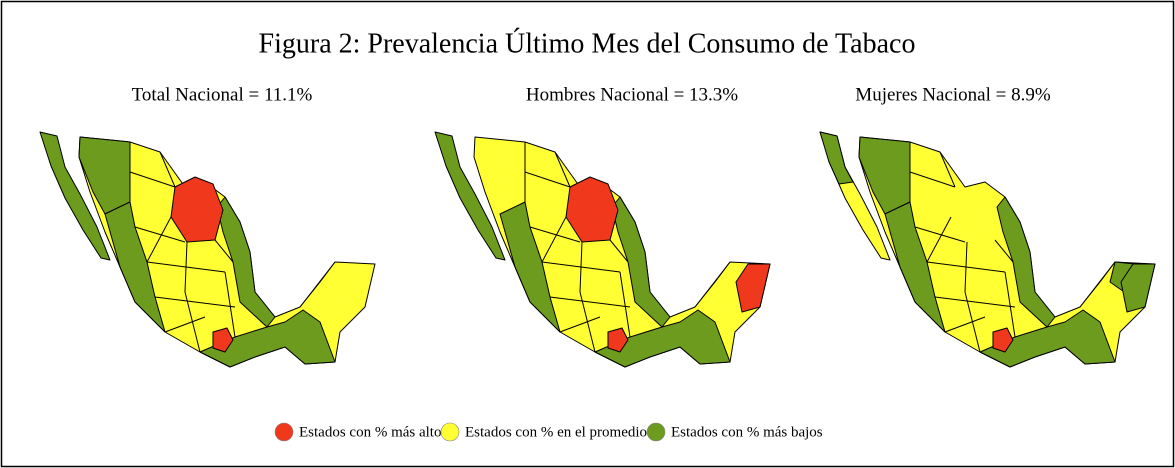 This screenshot has height=468, width=1175. Describe the element at coordinates (953, 94) in the screenshot. I see `map-title: Mujeres Nacional = 8.9%` at that location.